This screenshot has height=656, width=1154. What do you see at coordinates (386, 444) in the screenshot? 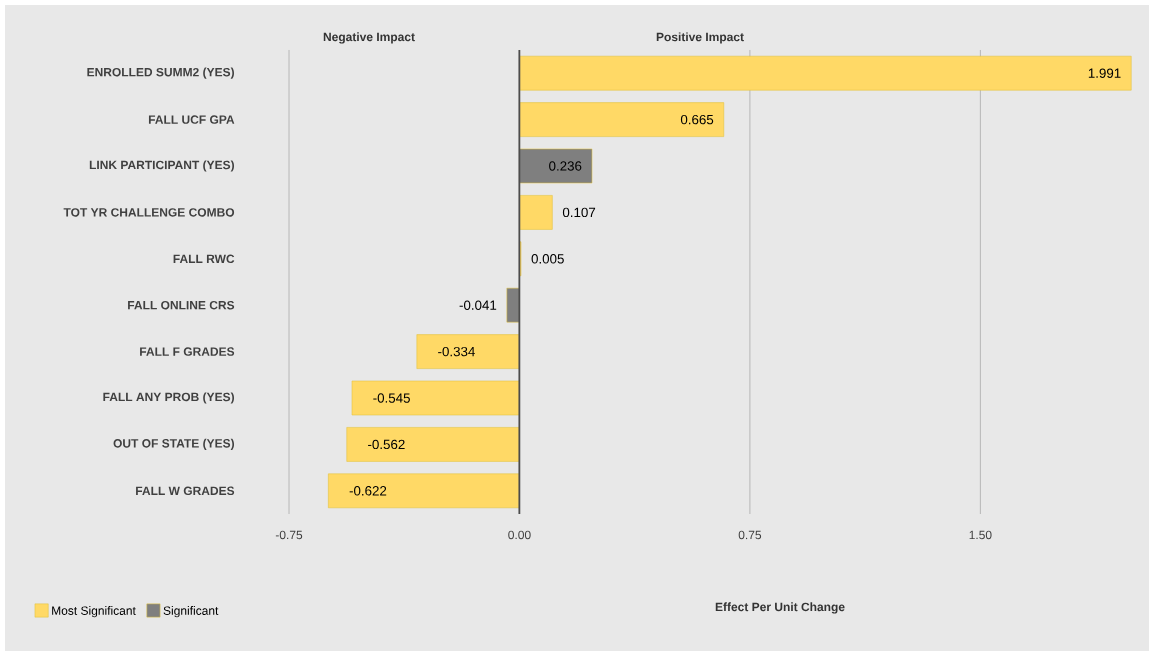
I see `data-label: -0.562` at bounding box center [386, 444].